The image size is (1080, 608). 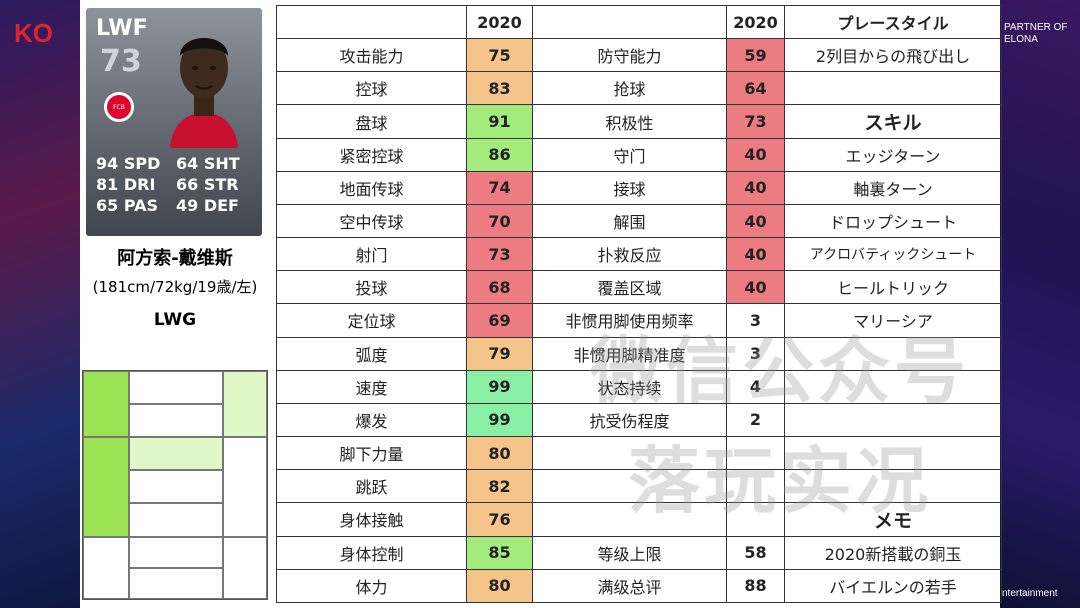 I want to click on playstyle-cell: メモ, so click(x=893, y=519).